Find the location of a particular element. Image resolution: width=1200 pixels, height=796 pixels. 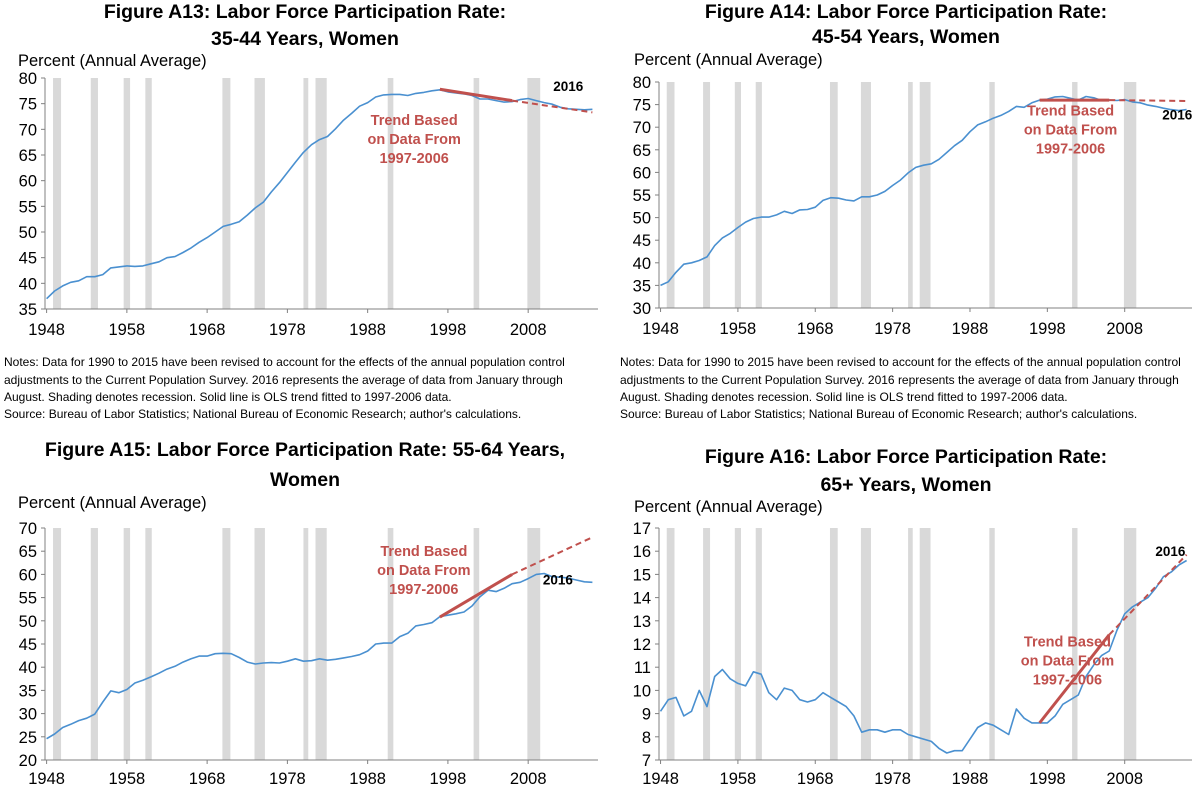

y-tick-label: 17 is located at coordinates (642, 529).